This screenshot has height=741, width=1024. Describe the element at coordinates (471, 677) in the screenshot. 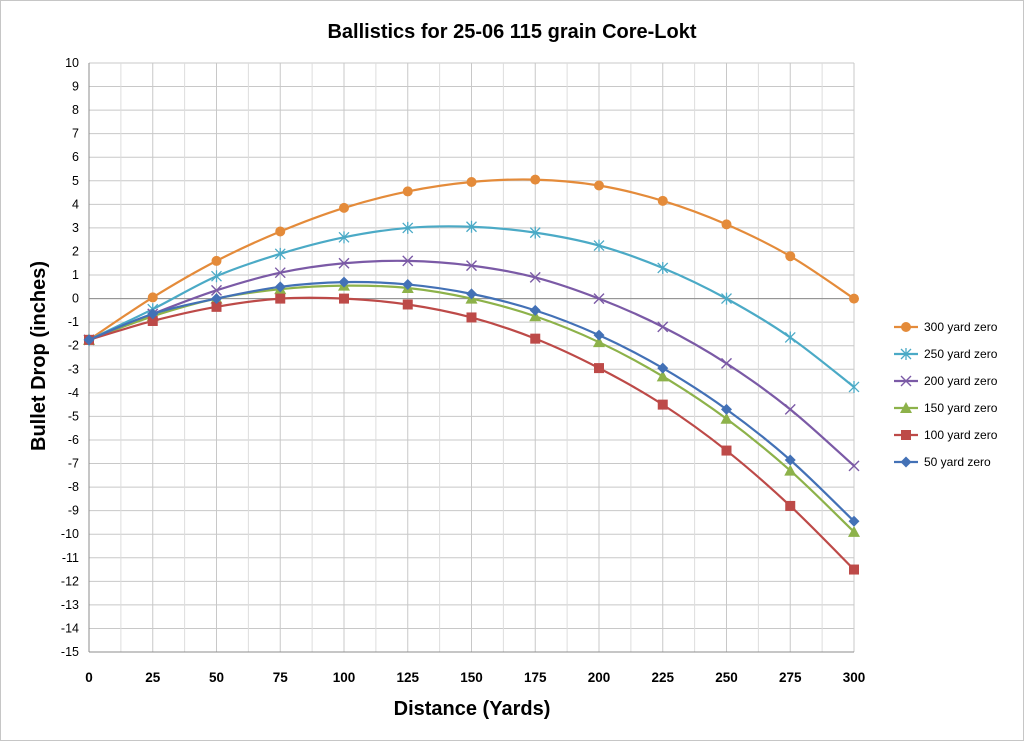

I see `x-tick-label: 150` at that location.